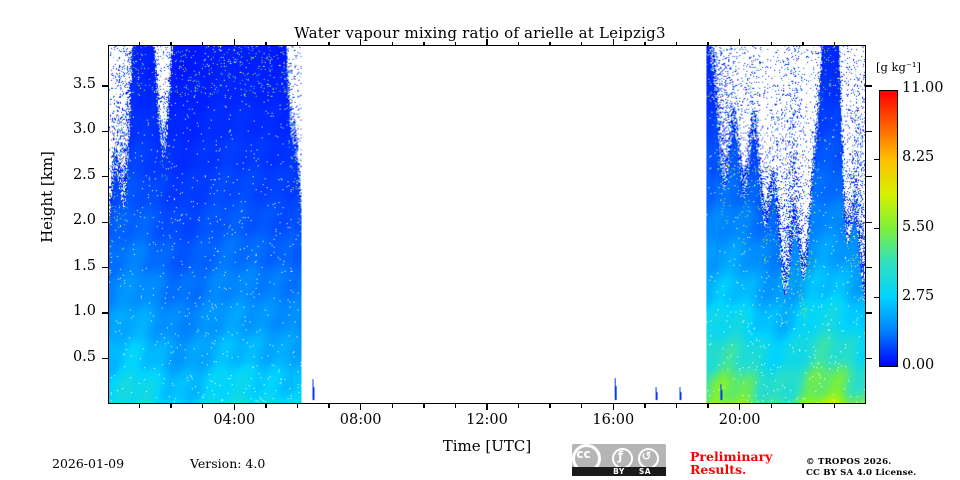  Describe the element at coordinates (360, 420) in the screenshot. I see `x-tick-label: 08:00` at that location.